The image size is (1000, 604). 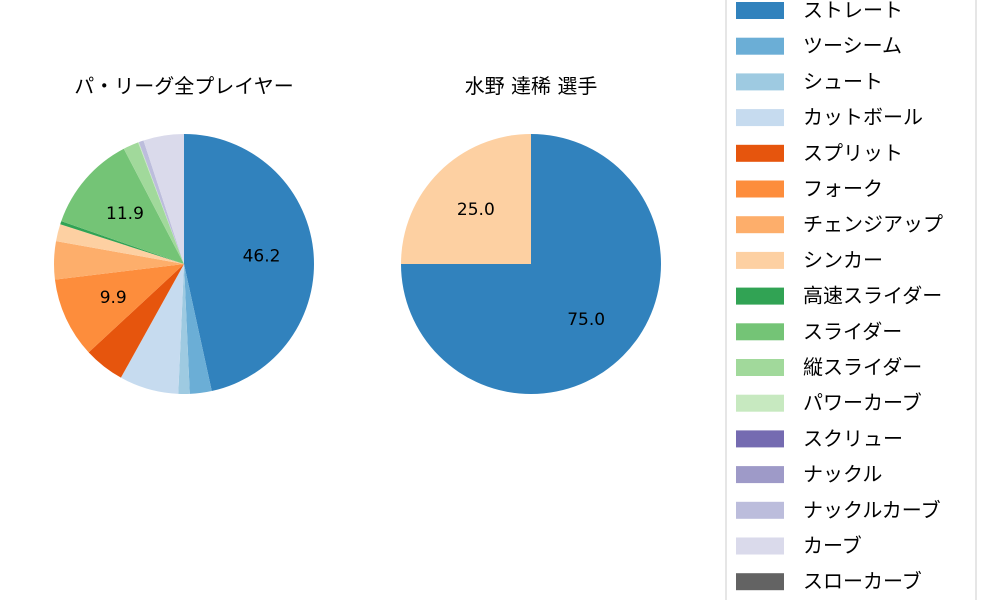 I want to click on legend-label-3: カットボール, so click(x=863, y=117).